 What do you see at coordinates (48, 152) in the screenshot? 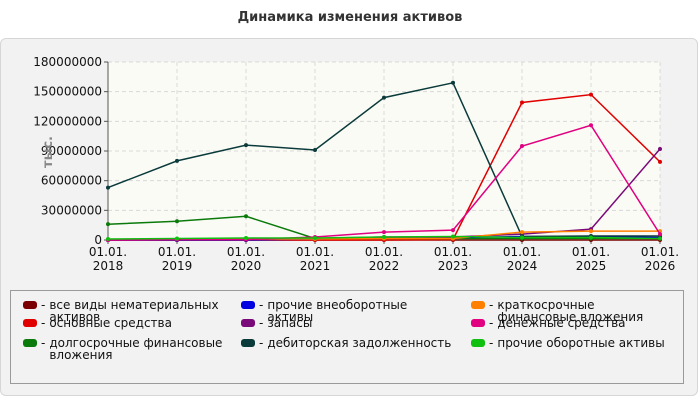
I see `y-axis-label: тыс.` at bounding box center [48, 152].